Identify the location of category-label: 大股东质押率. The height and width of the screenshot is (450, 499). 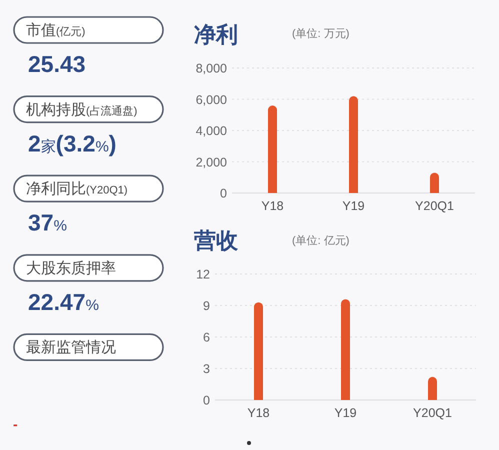
(71, 268).